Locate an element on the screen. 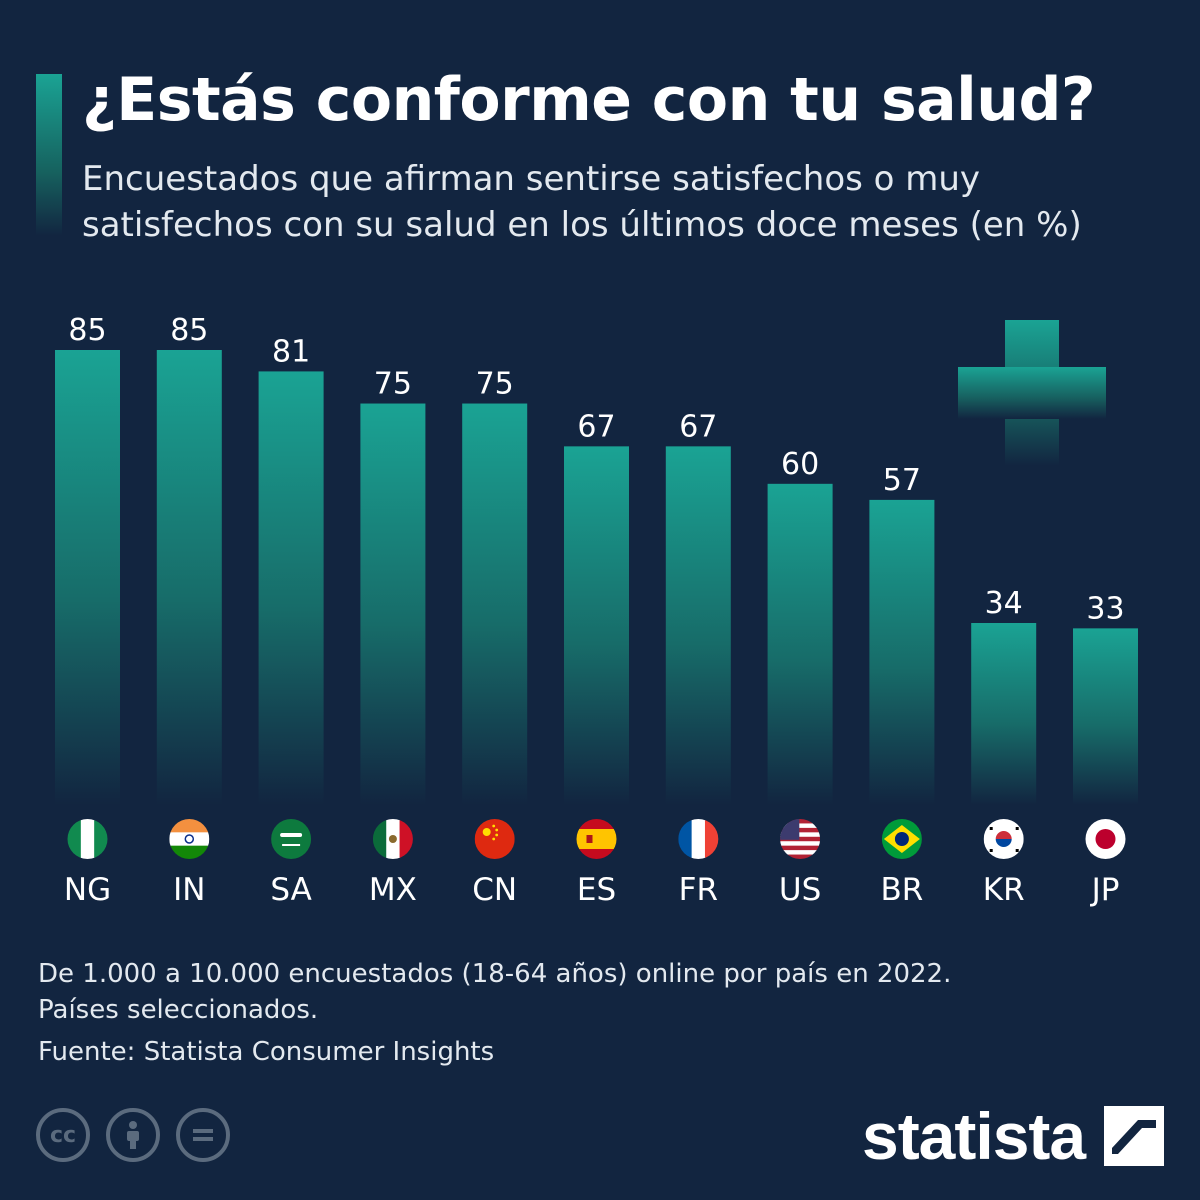  bar-mx is located at coordinates (393, 604).